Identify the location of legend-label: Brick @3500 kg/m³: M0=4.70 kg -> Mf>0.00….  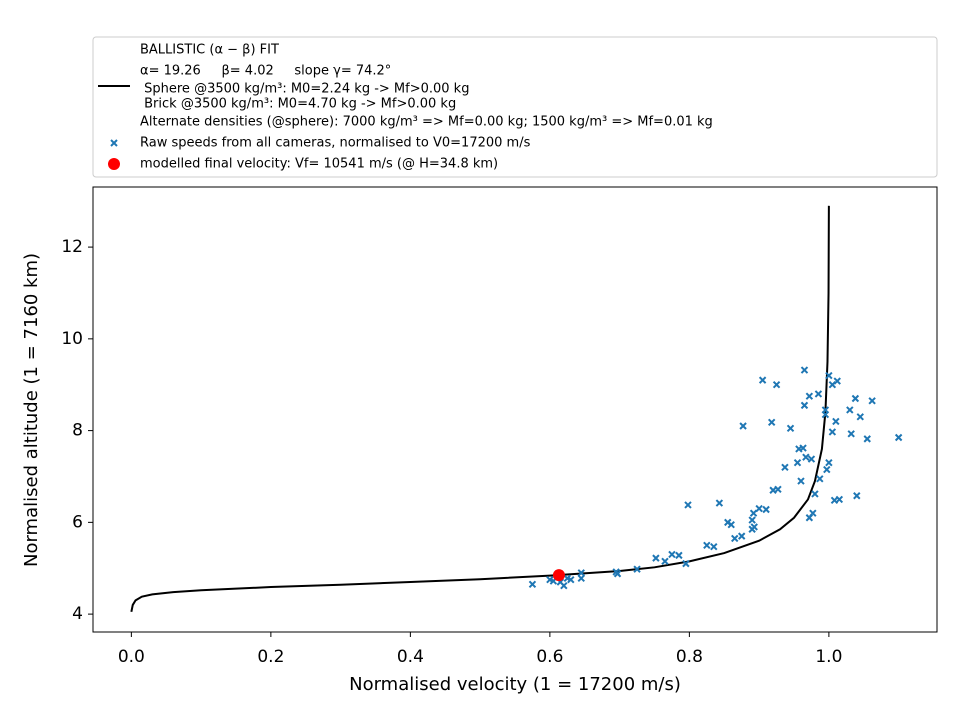
(298, 104).